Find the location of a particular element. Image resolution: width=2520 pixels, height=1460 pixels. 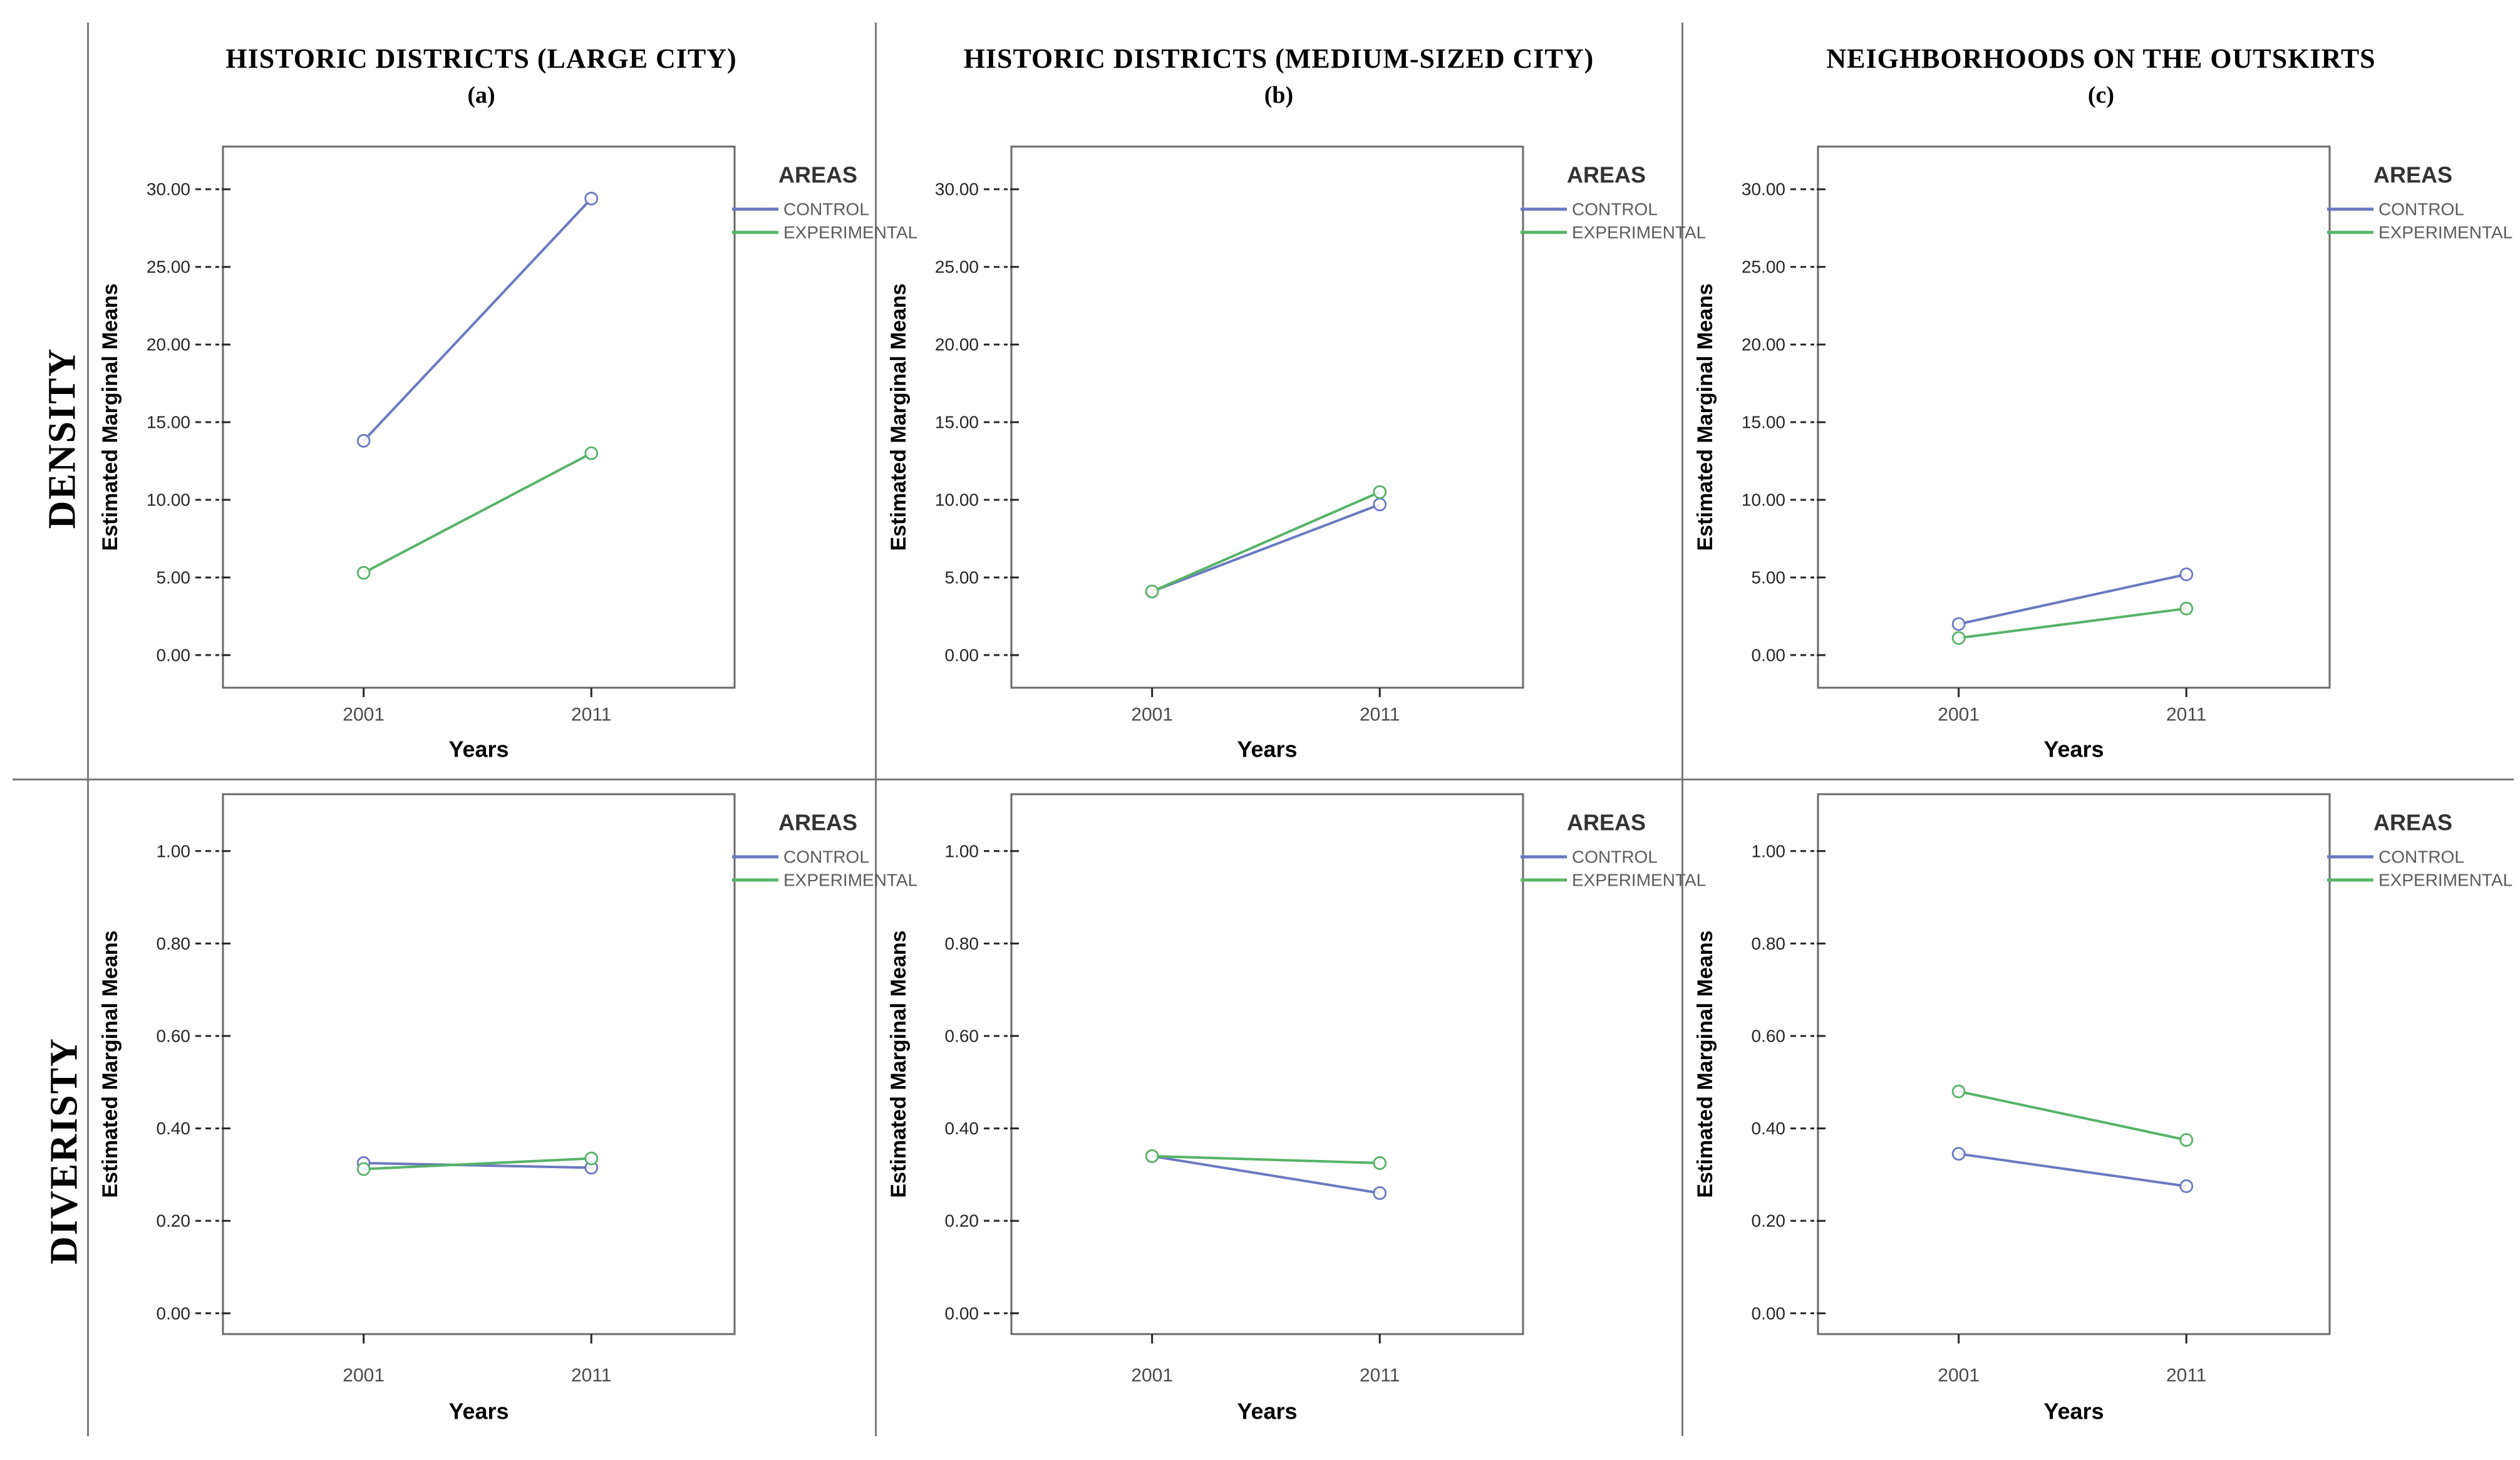

column-tag-a: (a) is located at coordinates (481, 95).